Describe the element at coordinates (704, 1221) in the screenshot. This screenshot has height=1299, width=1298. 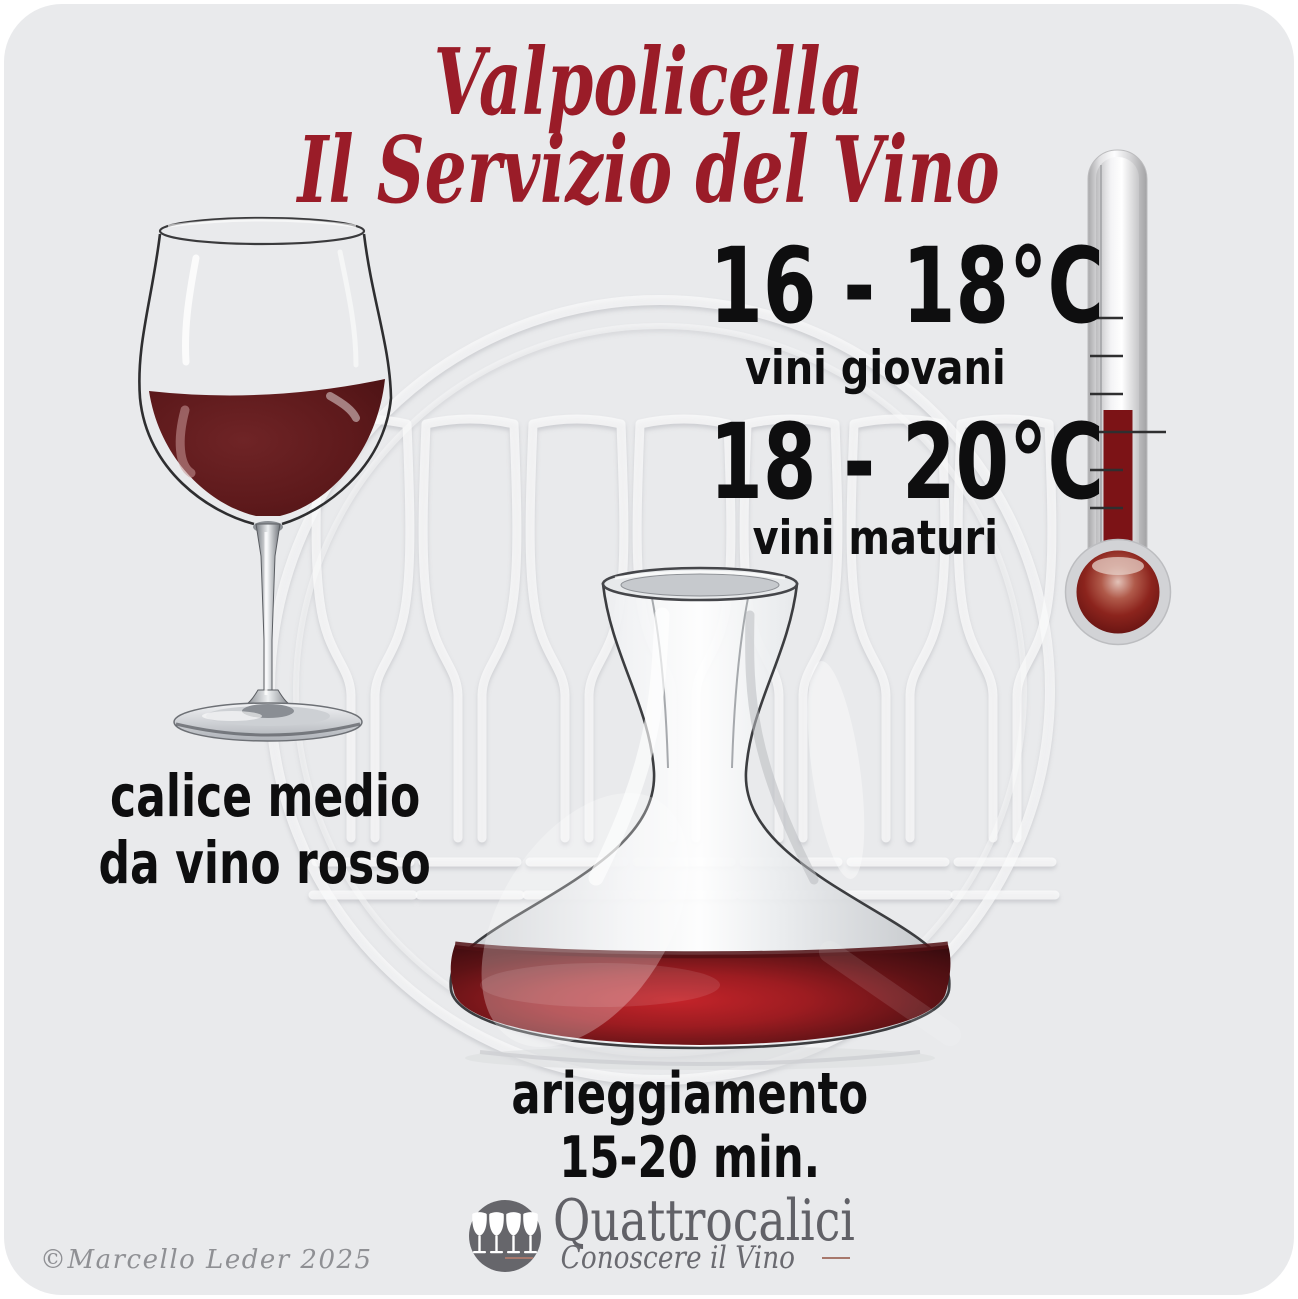
I see `brand-wordmark: Quattrocalici` at that location.